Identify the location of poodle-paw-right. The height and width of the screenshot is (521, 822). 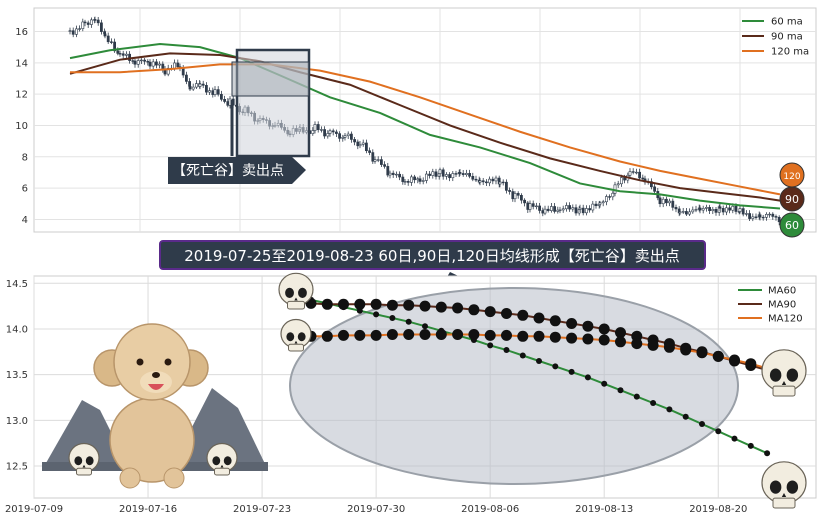
(174, 478).